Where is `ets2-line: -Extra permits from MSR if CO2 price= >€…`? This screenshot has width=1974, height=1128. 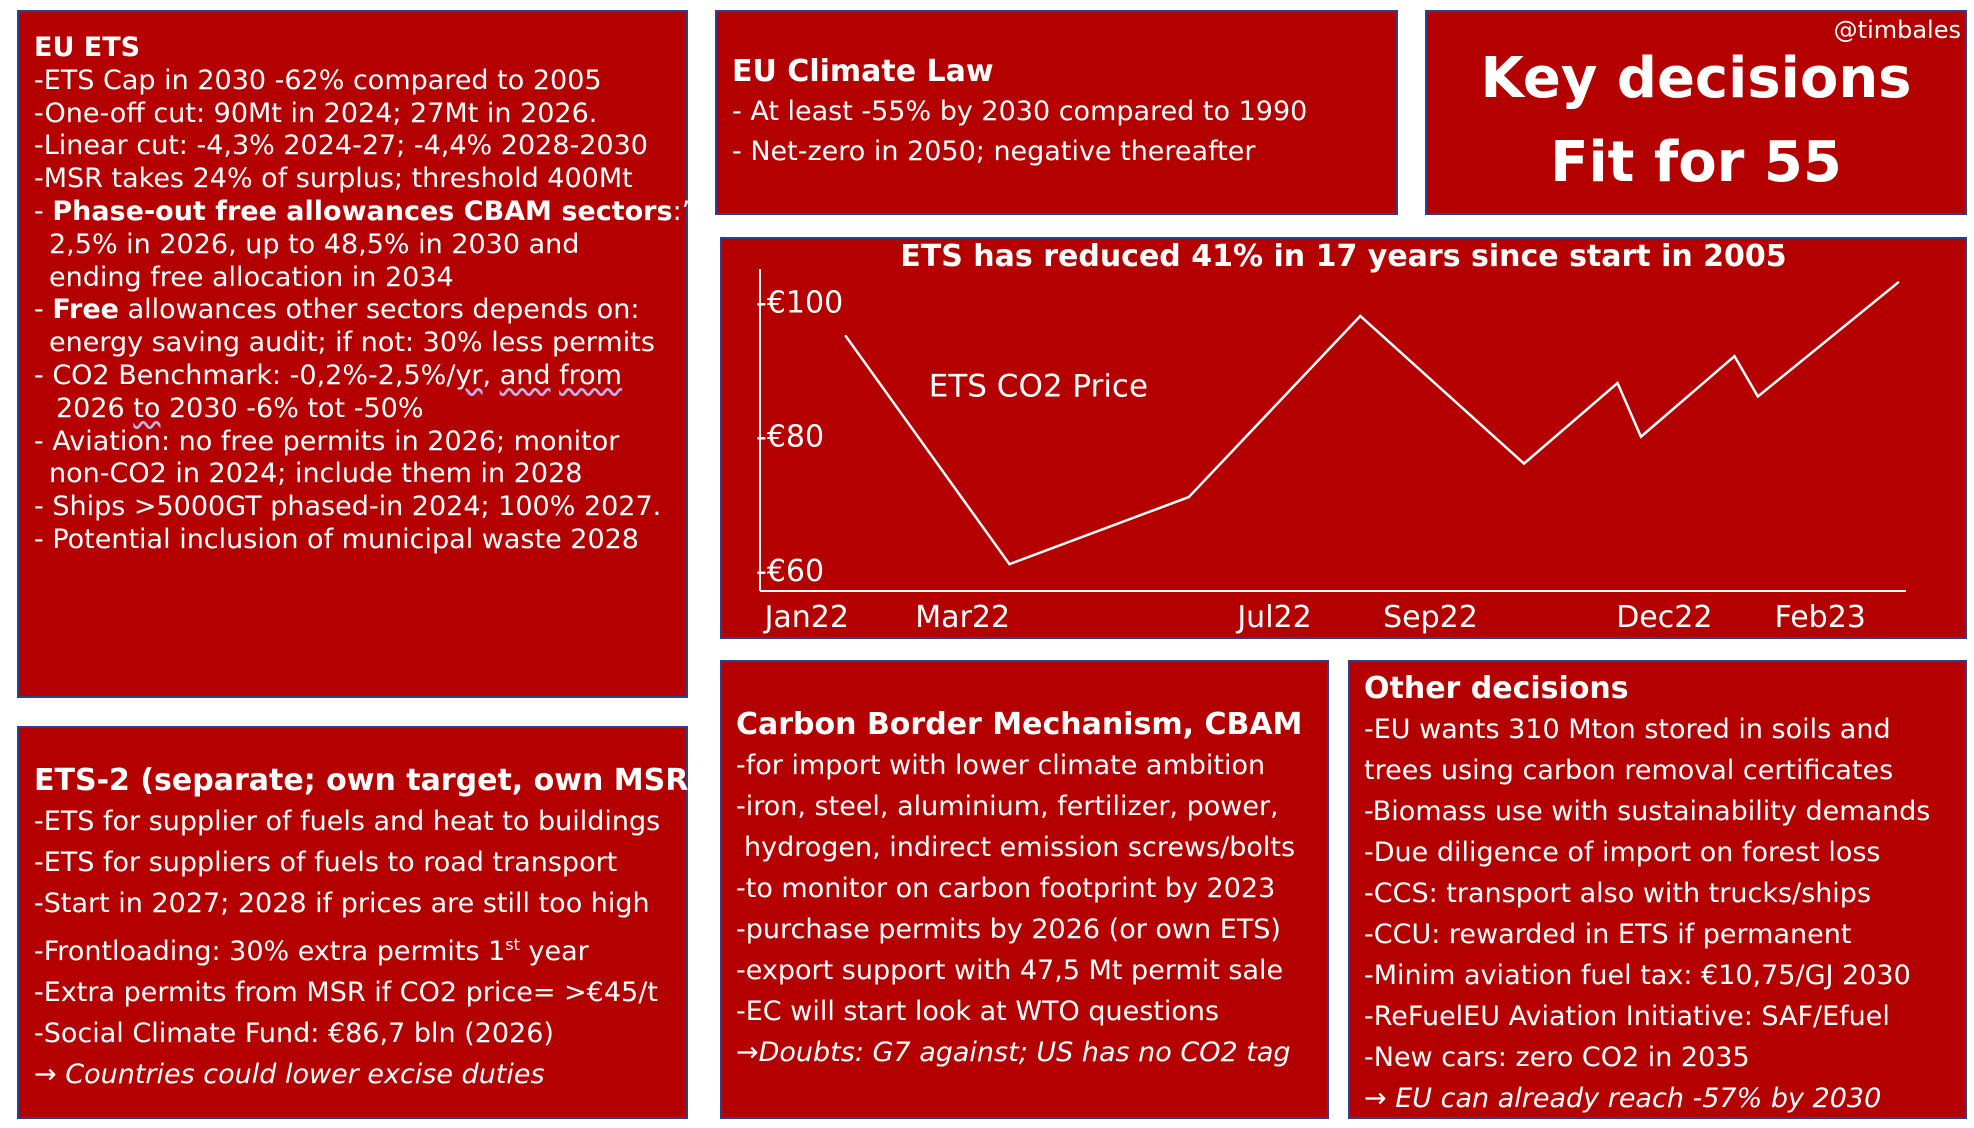
ets2-line: -Extra permits from MSR if CO2 price= >€… is located at coordinates (346, 992).